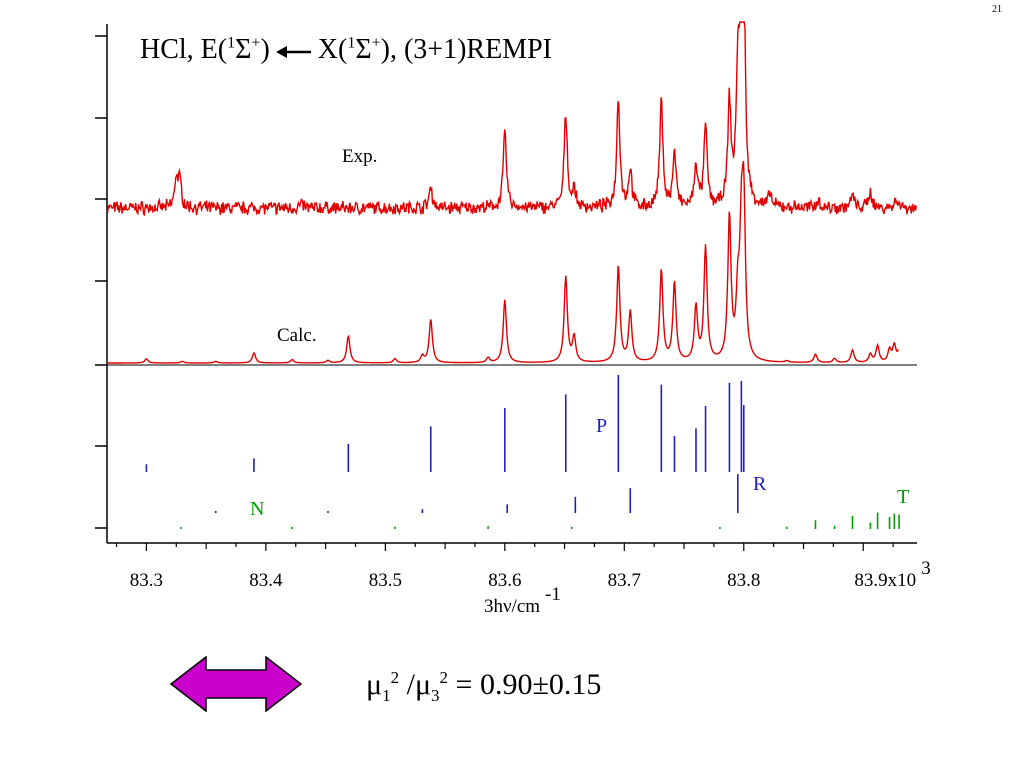 The height and width of the screenshot is (768, 1024). What do you see at coordinates (512, 606) in the screenshot?
I see `x-axis-label: 3hν/cm` at bounding box center [512, 606].